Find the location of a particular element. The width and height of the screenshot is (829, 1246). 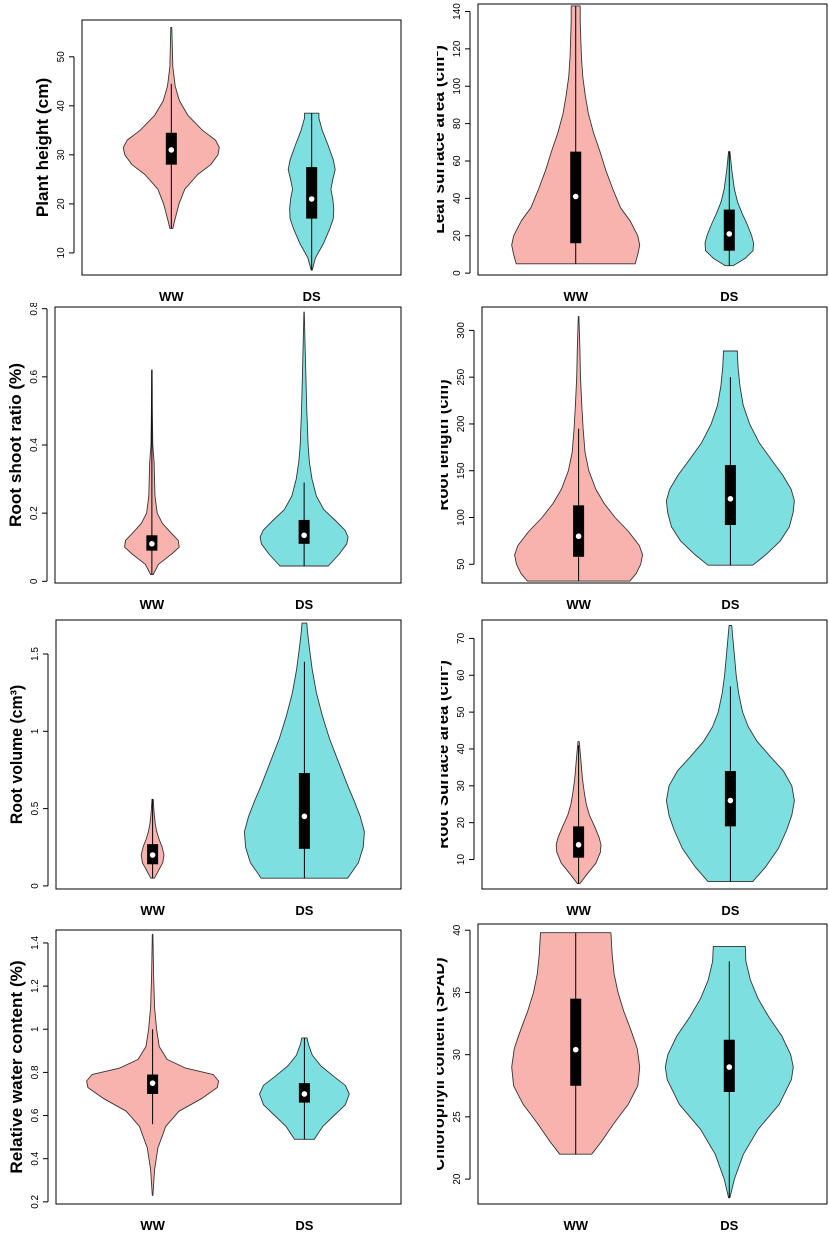

y-axis-title: Root volume (cm³) is located at coordinates (16, 754).